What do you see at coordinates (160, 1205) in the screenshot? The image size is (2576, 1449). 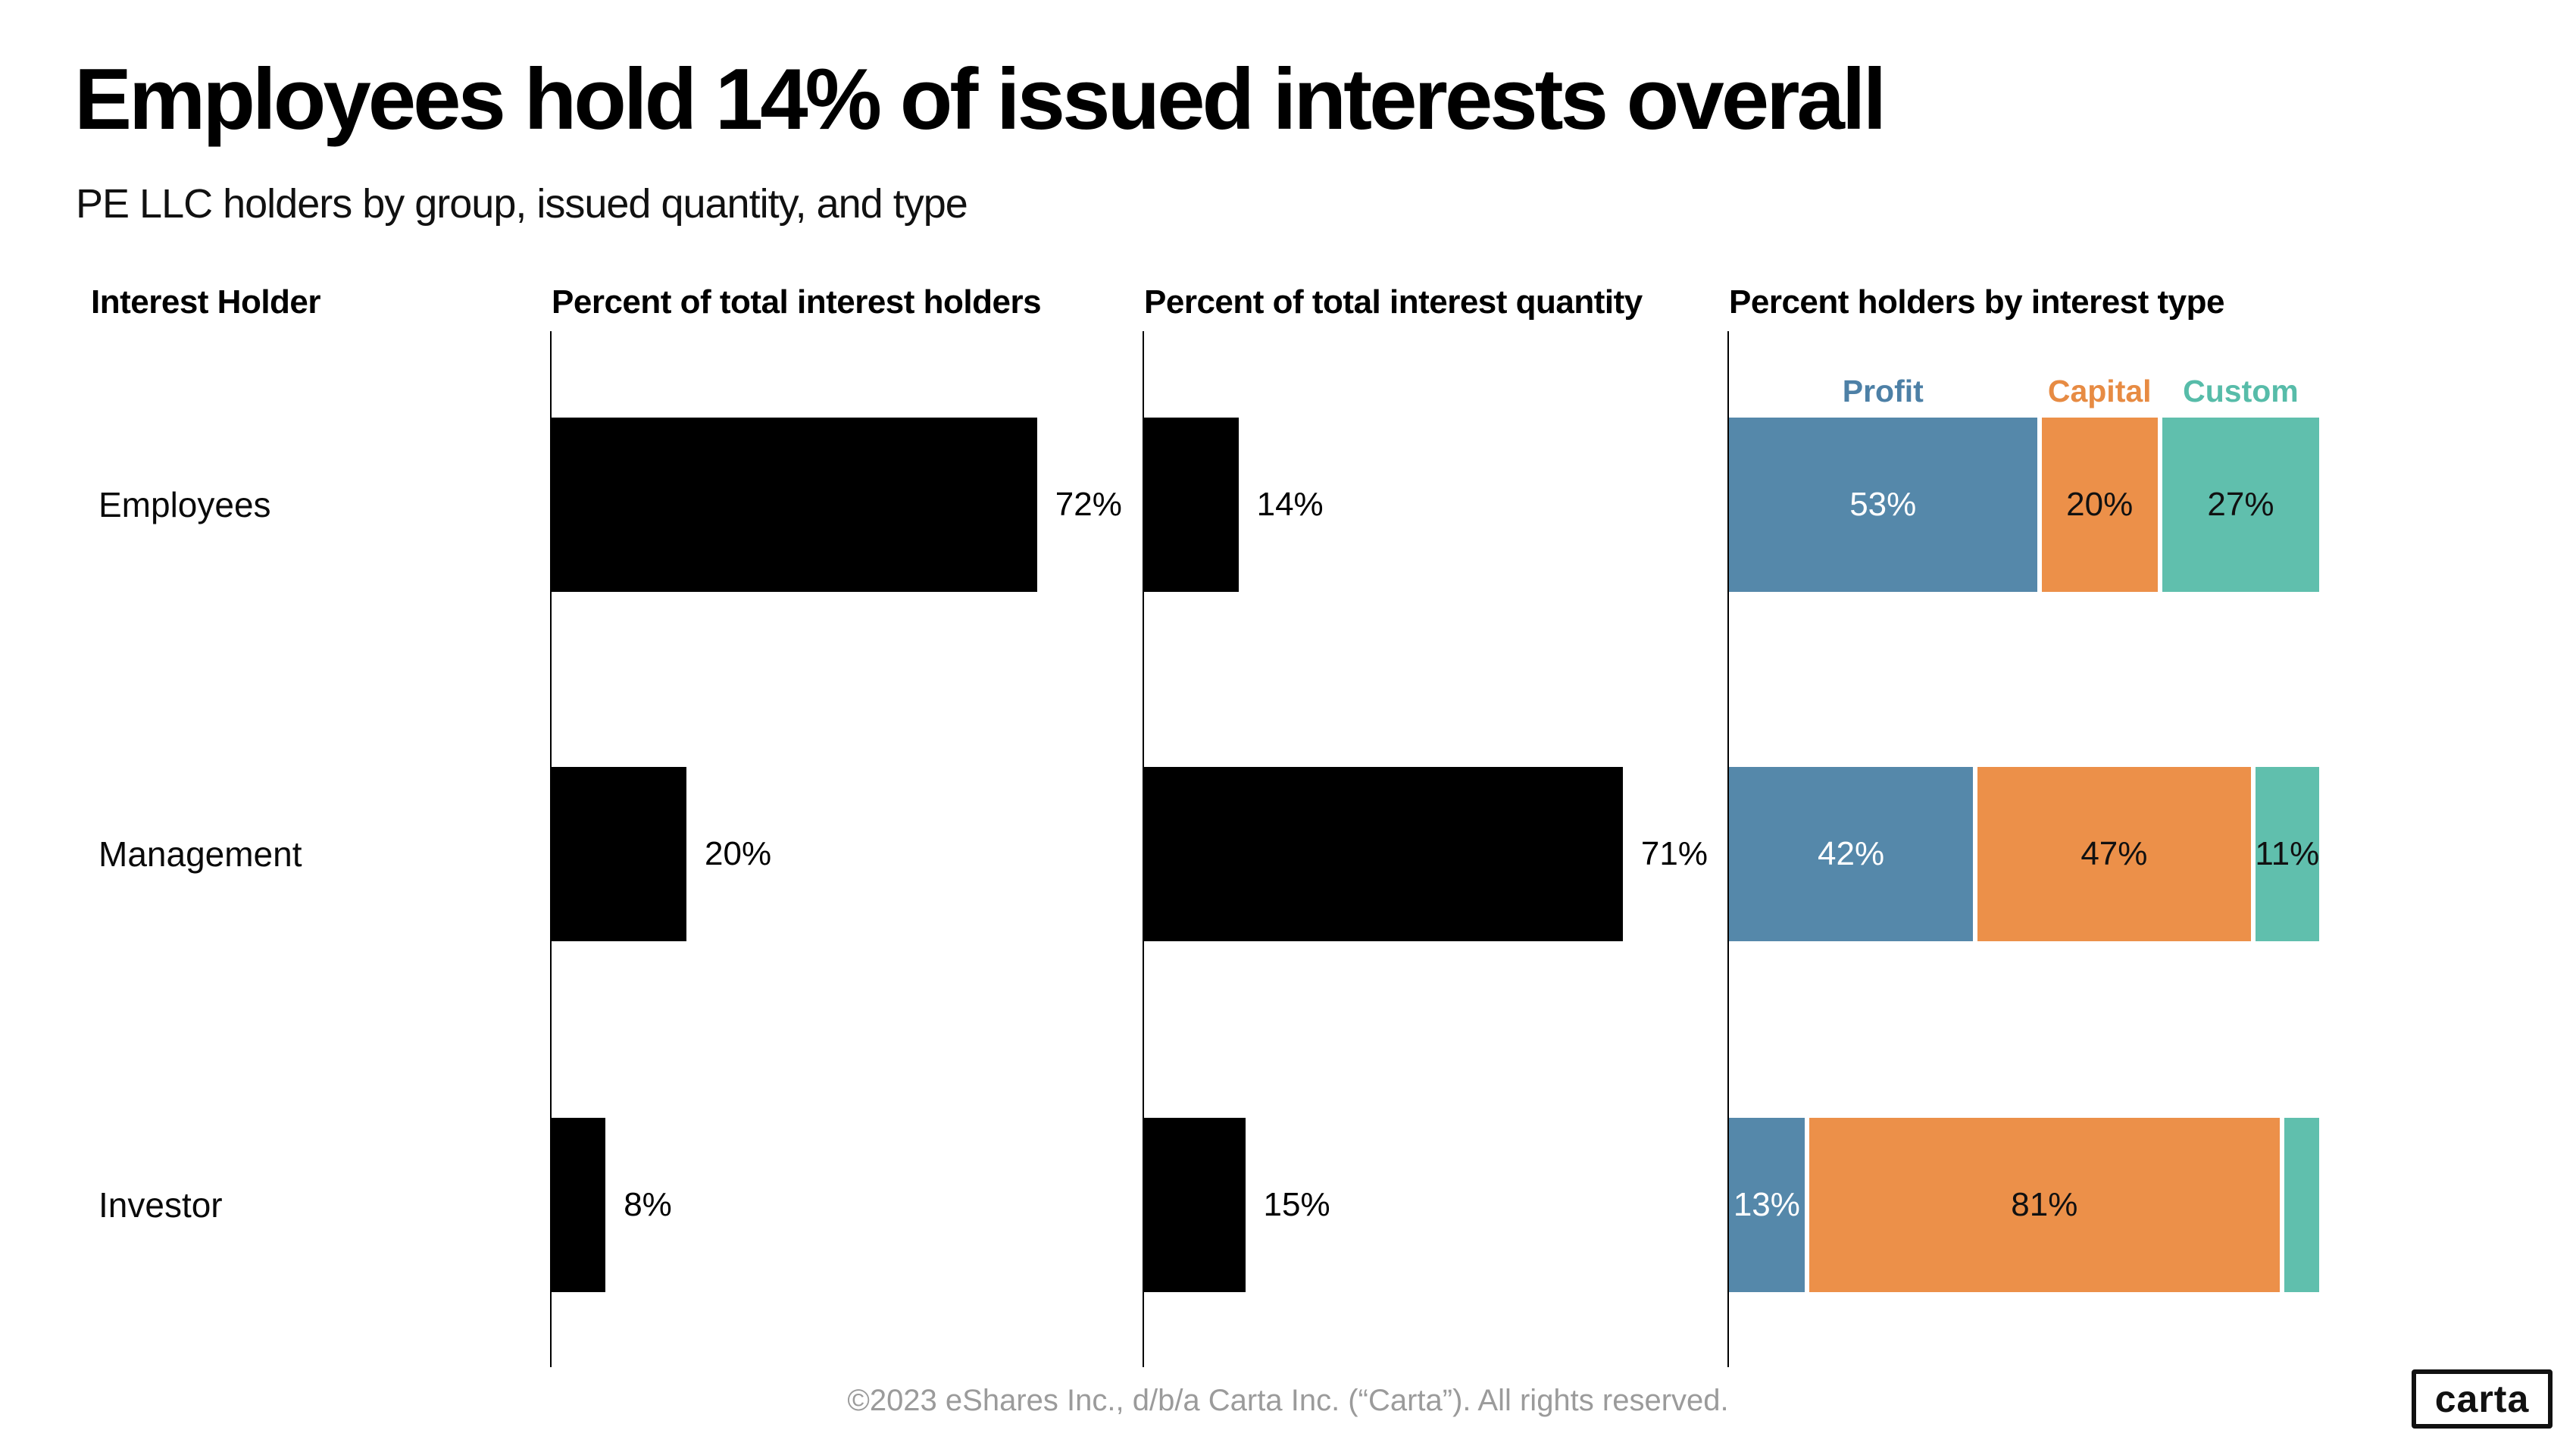 I see `row-label-investor: Investor` at bounding box center [160, 1205].